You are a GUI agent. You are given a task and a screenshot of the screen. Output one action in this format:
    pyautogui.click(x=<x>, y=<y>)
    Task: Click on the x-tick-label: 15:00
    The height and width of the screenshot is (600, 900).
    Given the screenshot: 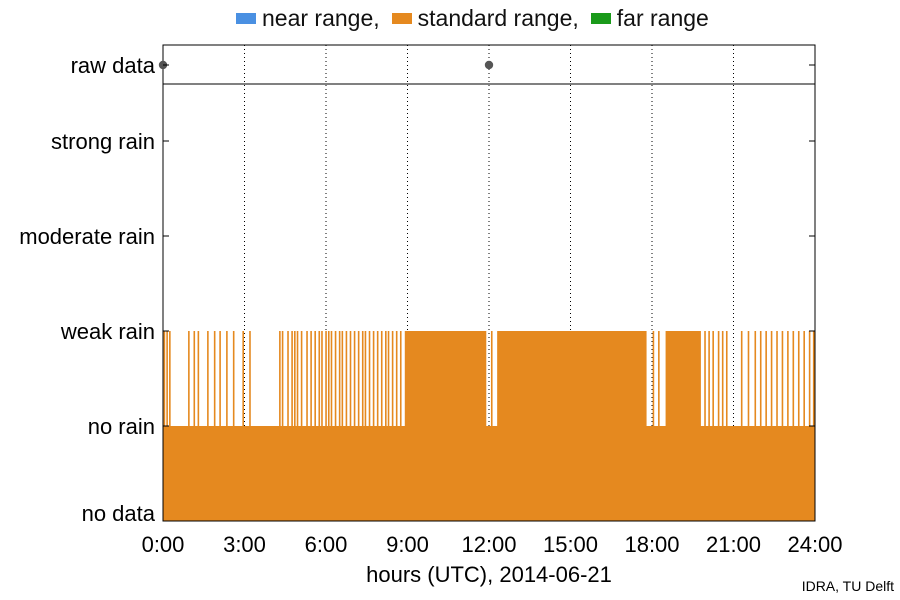 What is the action you would take?
    pyautogui.click(x=570, y=544)
    